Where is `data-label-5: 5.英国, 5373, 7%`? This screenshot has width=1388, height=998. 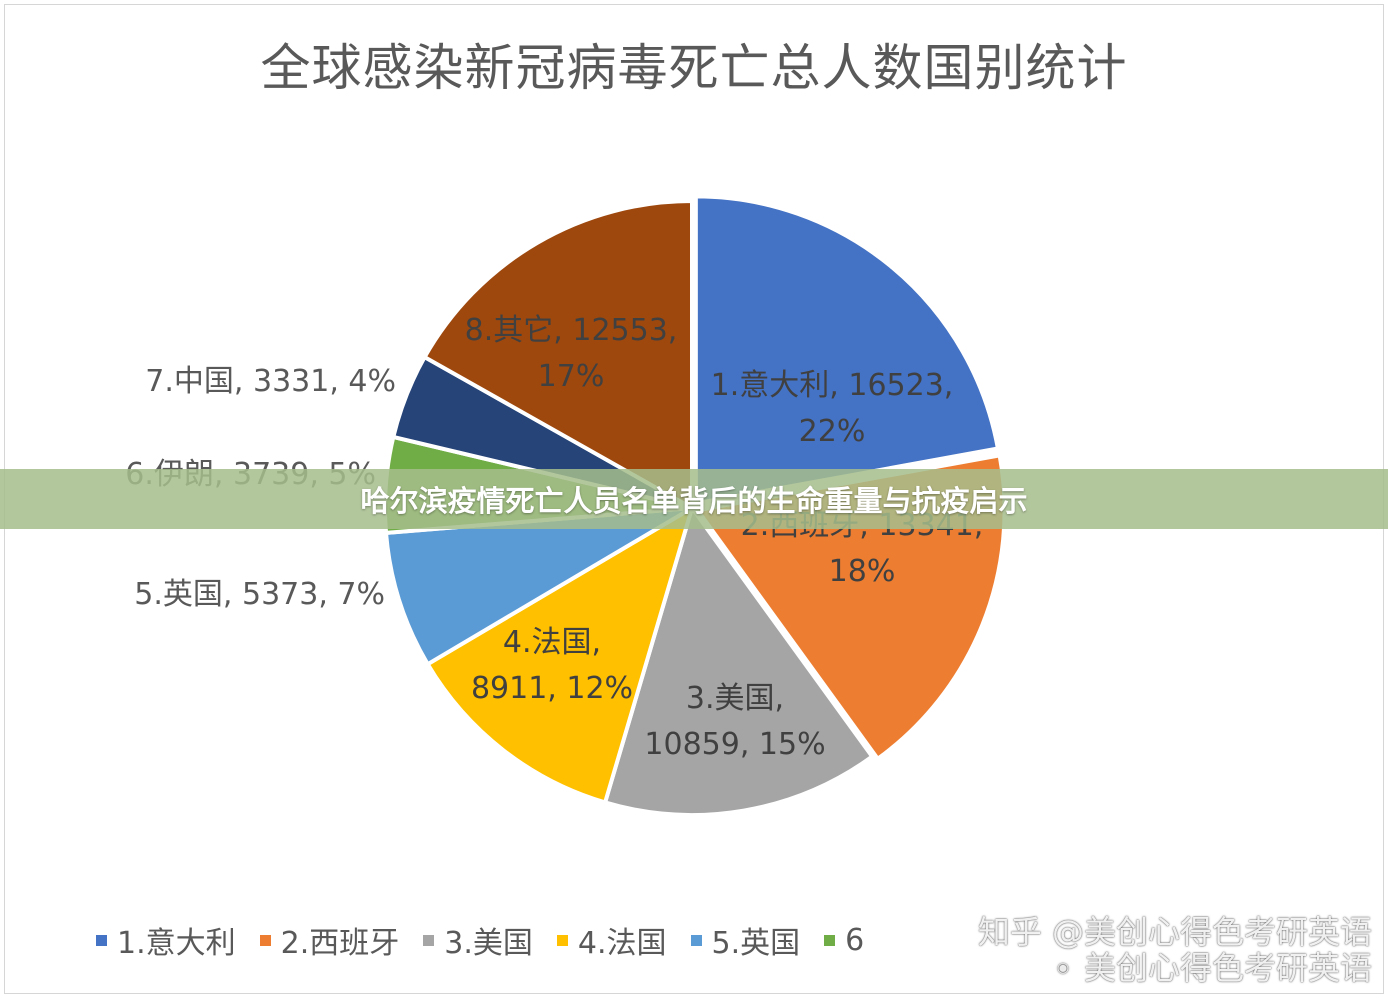 data-label-5: 5.英国, 5373, 7% is located at coordinates (259, 594).